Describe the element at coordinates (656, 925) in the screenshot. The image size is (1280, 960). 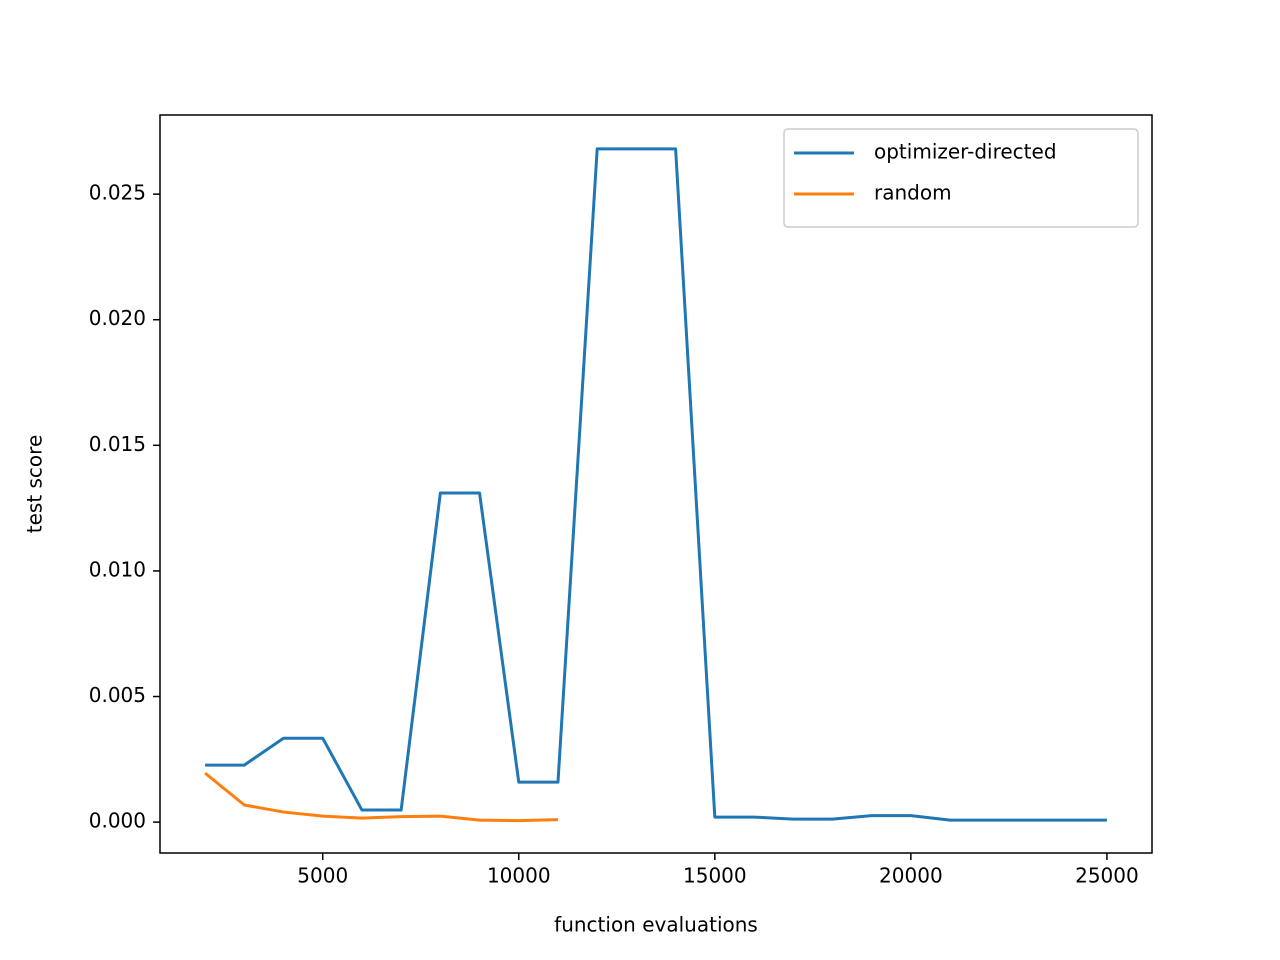
I see `x-axis-label: function evaluations` at that location.